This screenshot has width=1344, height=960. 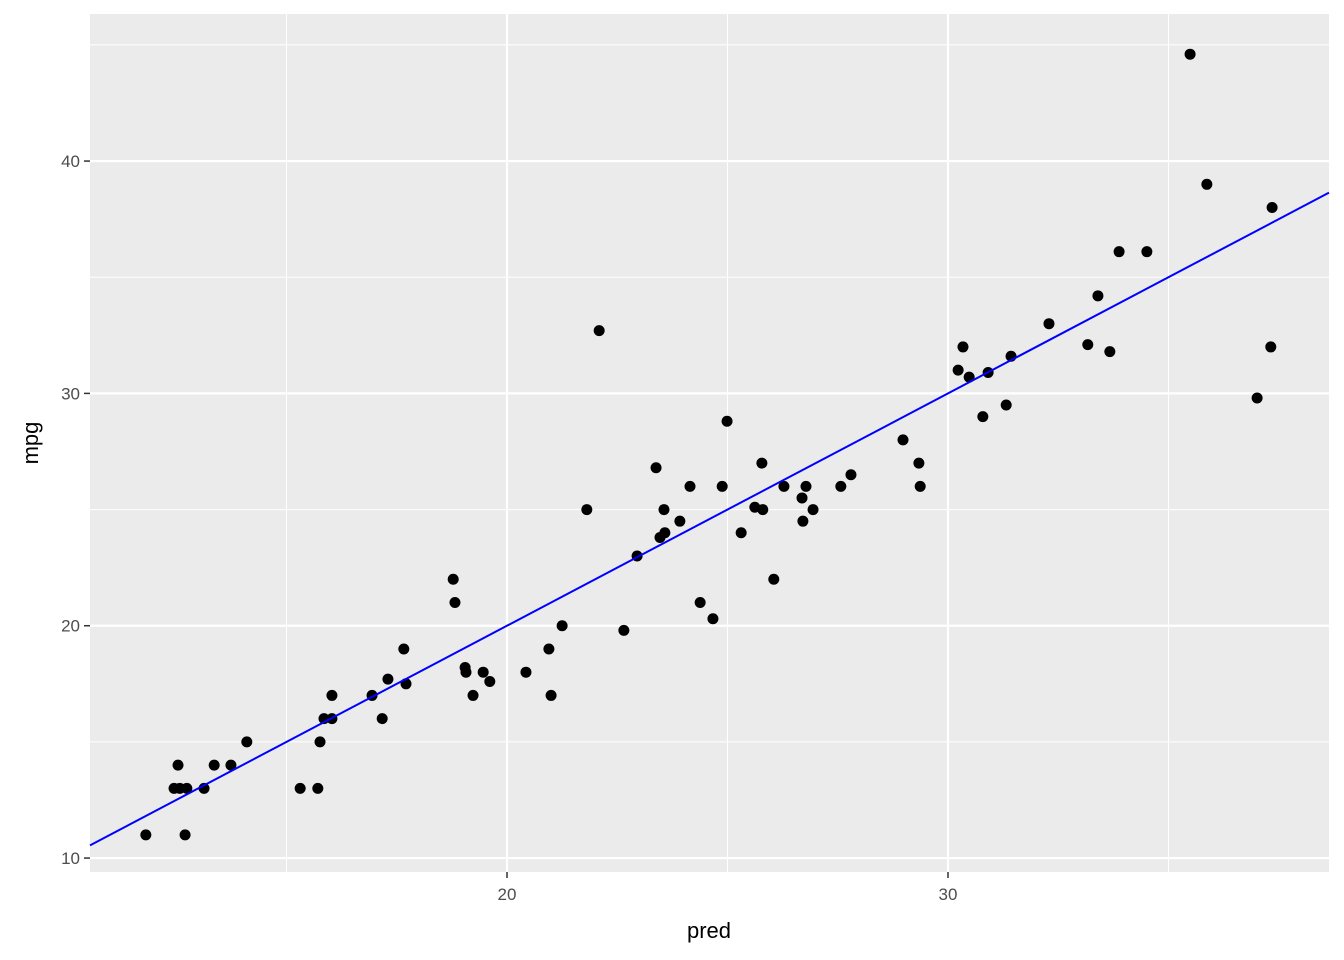 I want to click on y-tick-label: 40, so click(x=70, y=161).